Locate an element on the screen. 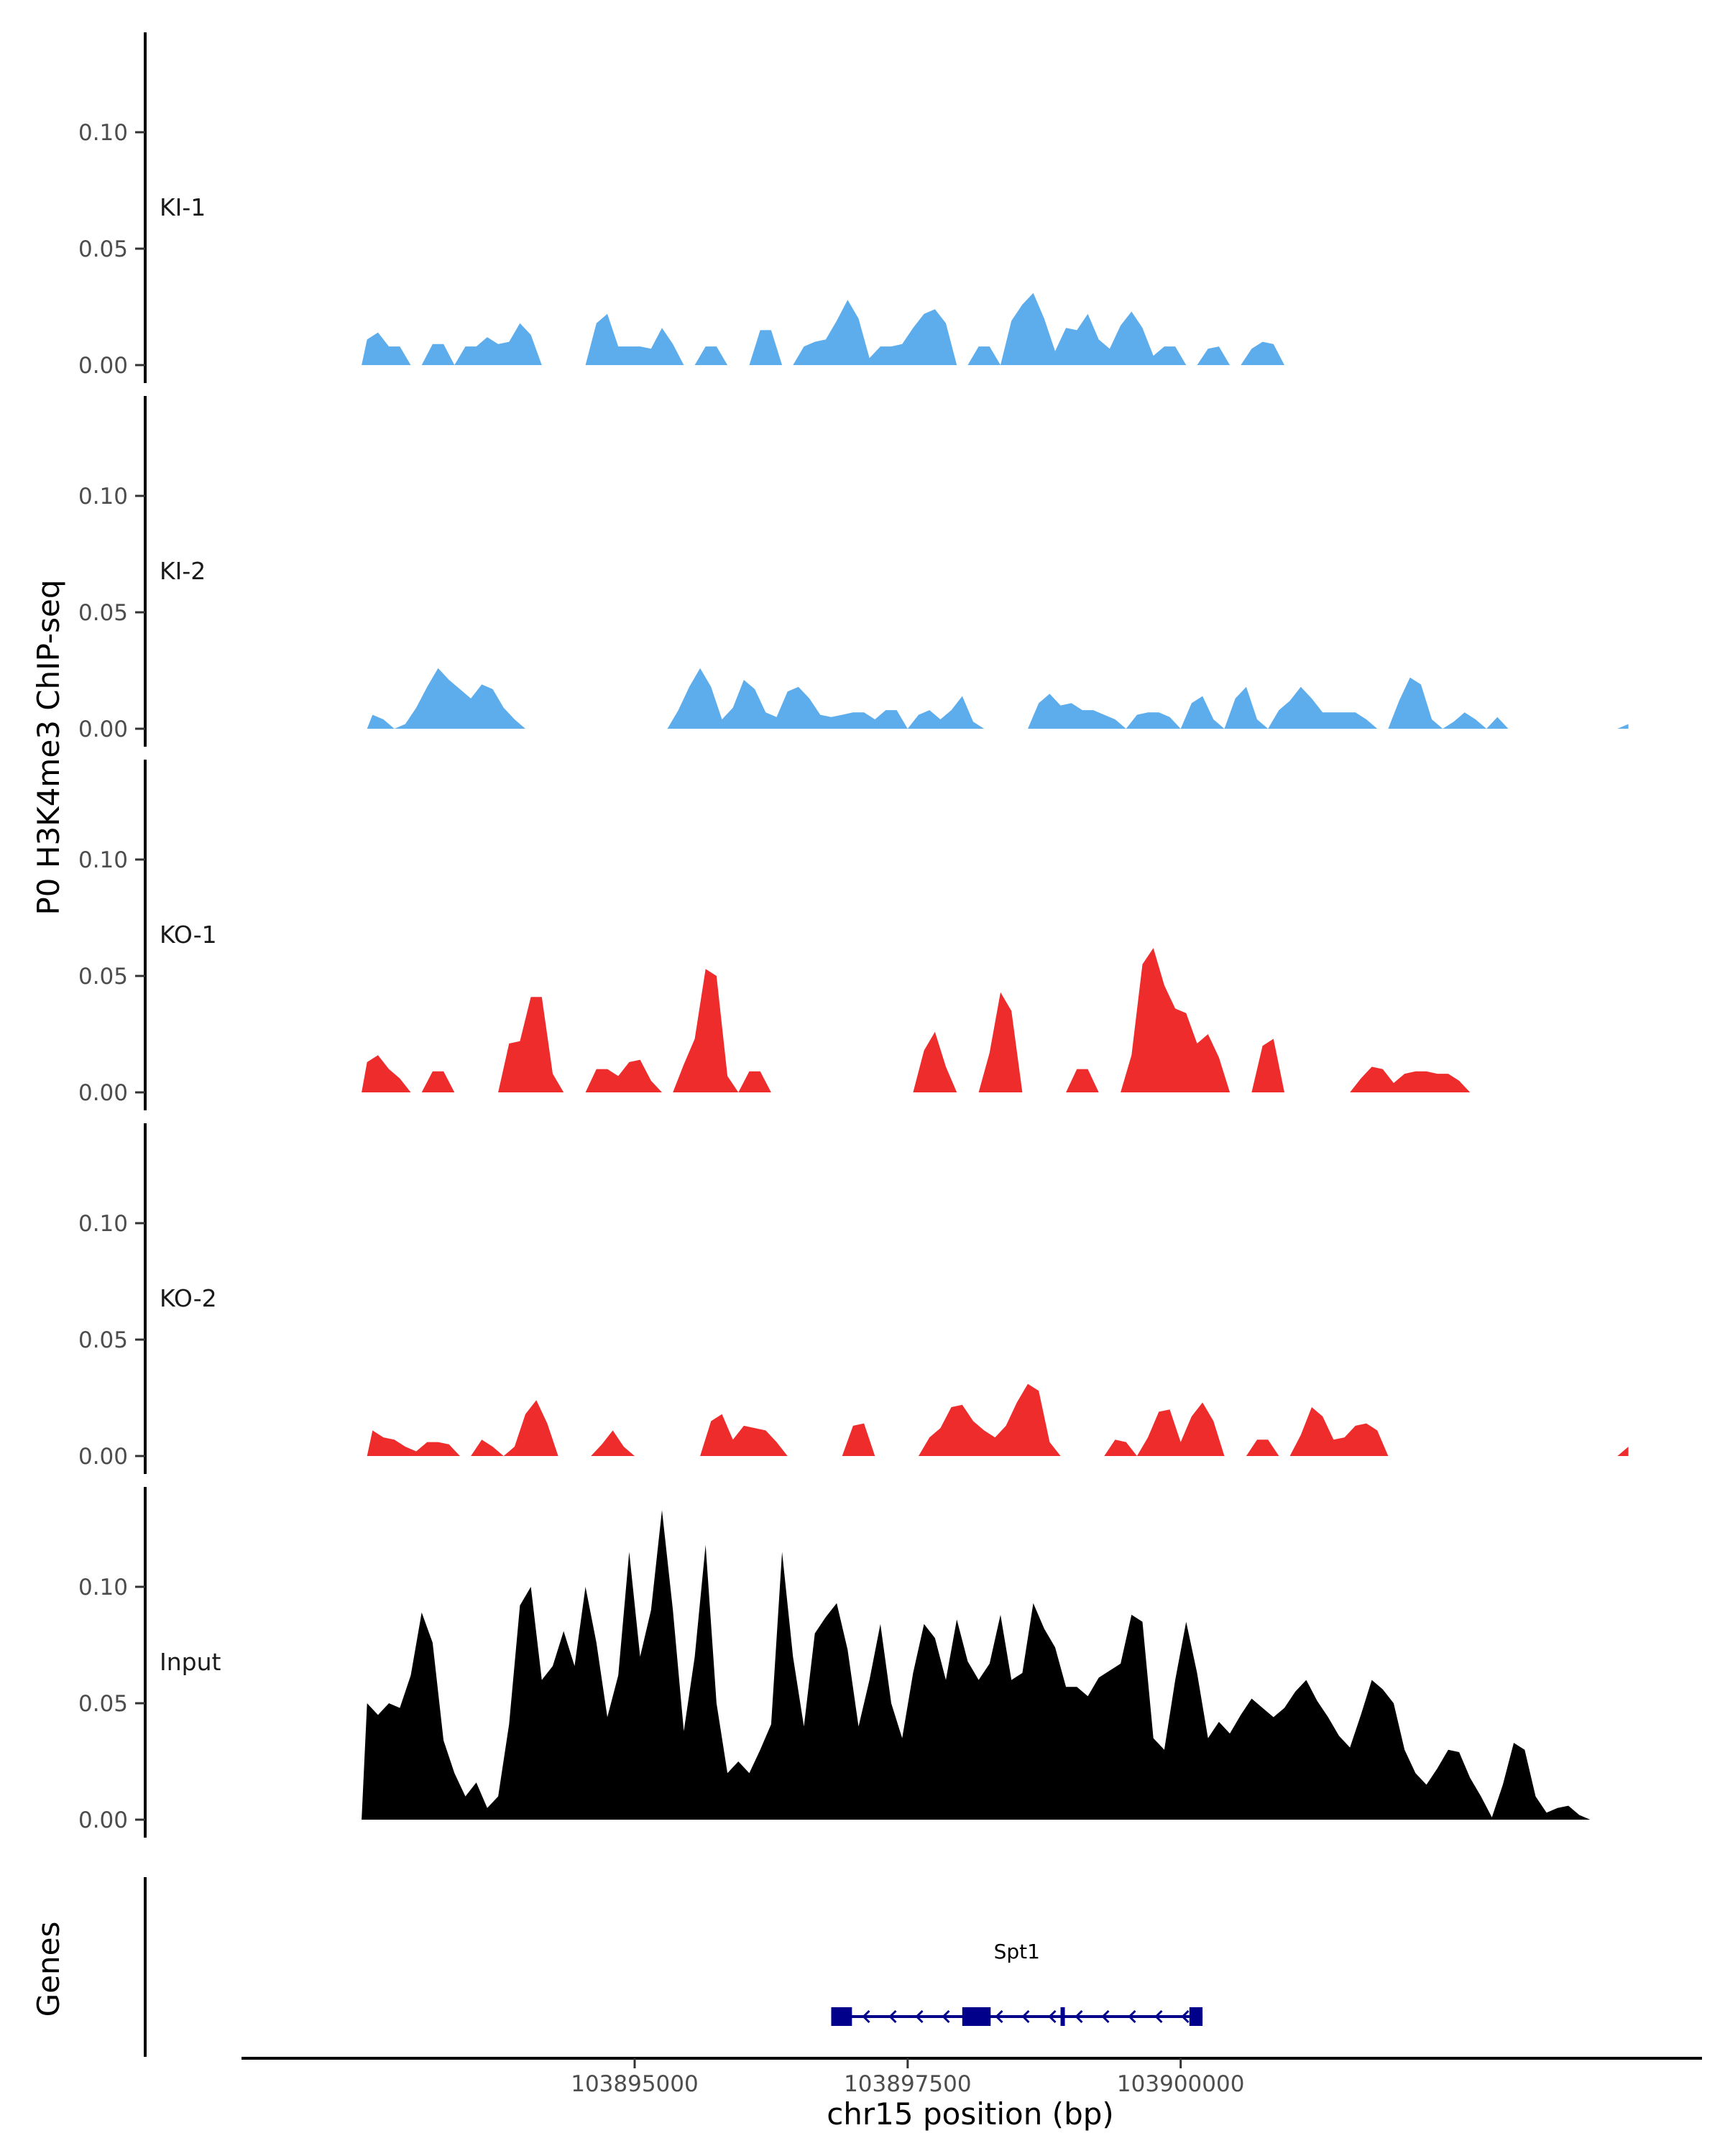 Image resolution: width=1725 pixels, height=2156 pixels. gene-label: Spt1 is located at coordinates (1017, 1951).